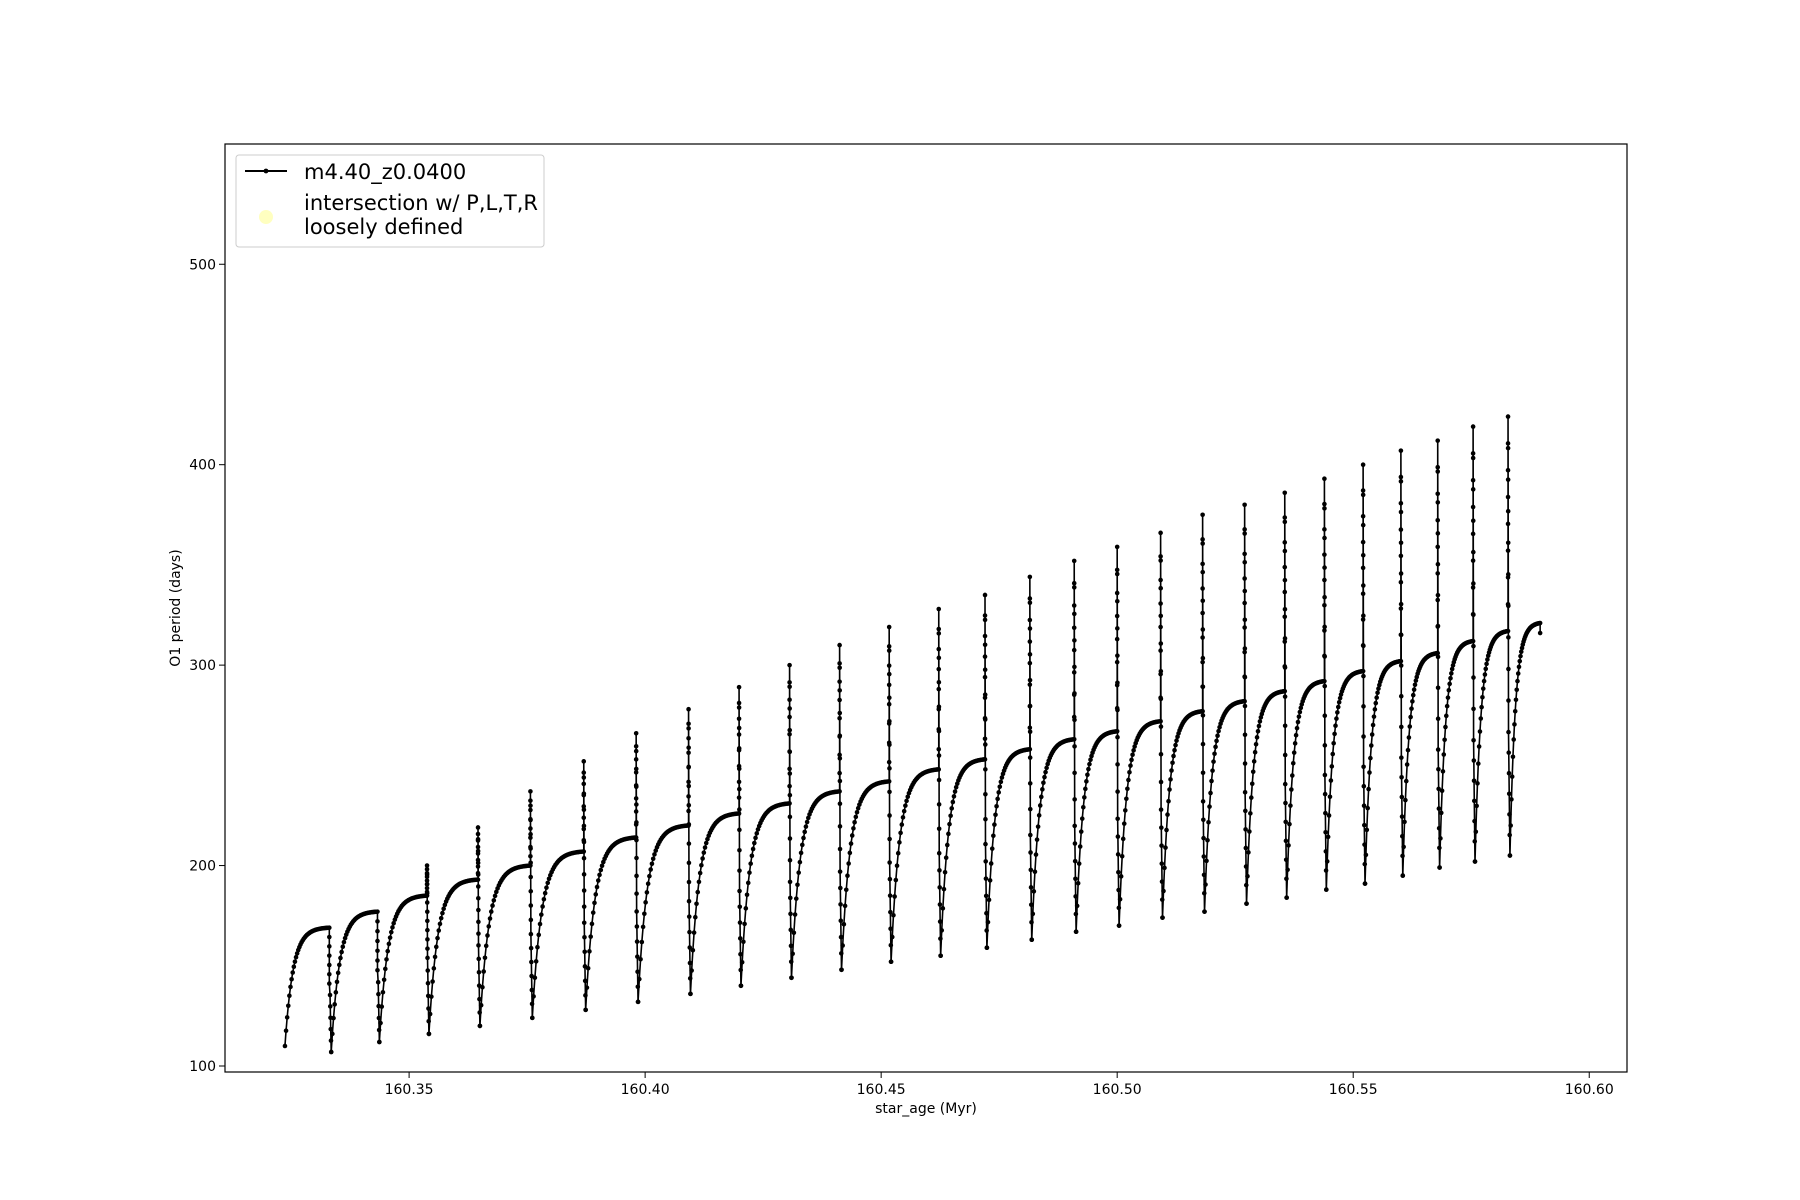  Describe the element at coordinates (645, 1090) in the screenshot. I see `x-tick-label: 160.40` at that location.